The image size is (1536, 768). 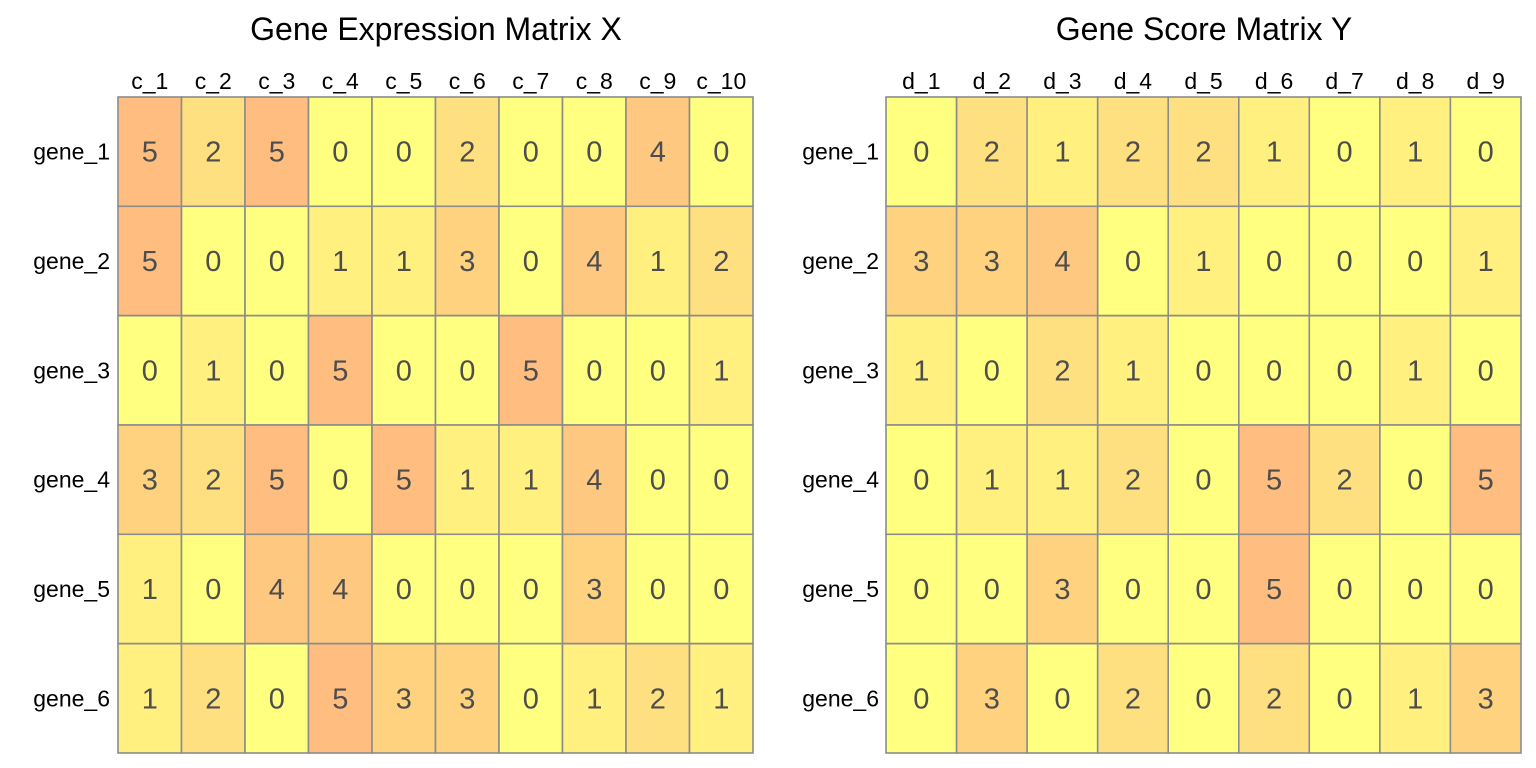 I want to click on row-label: gene_5, so click(x=840, y=589).